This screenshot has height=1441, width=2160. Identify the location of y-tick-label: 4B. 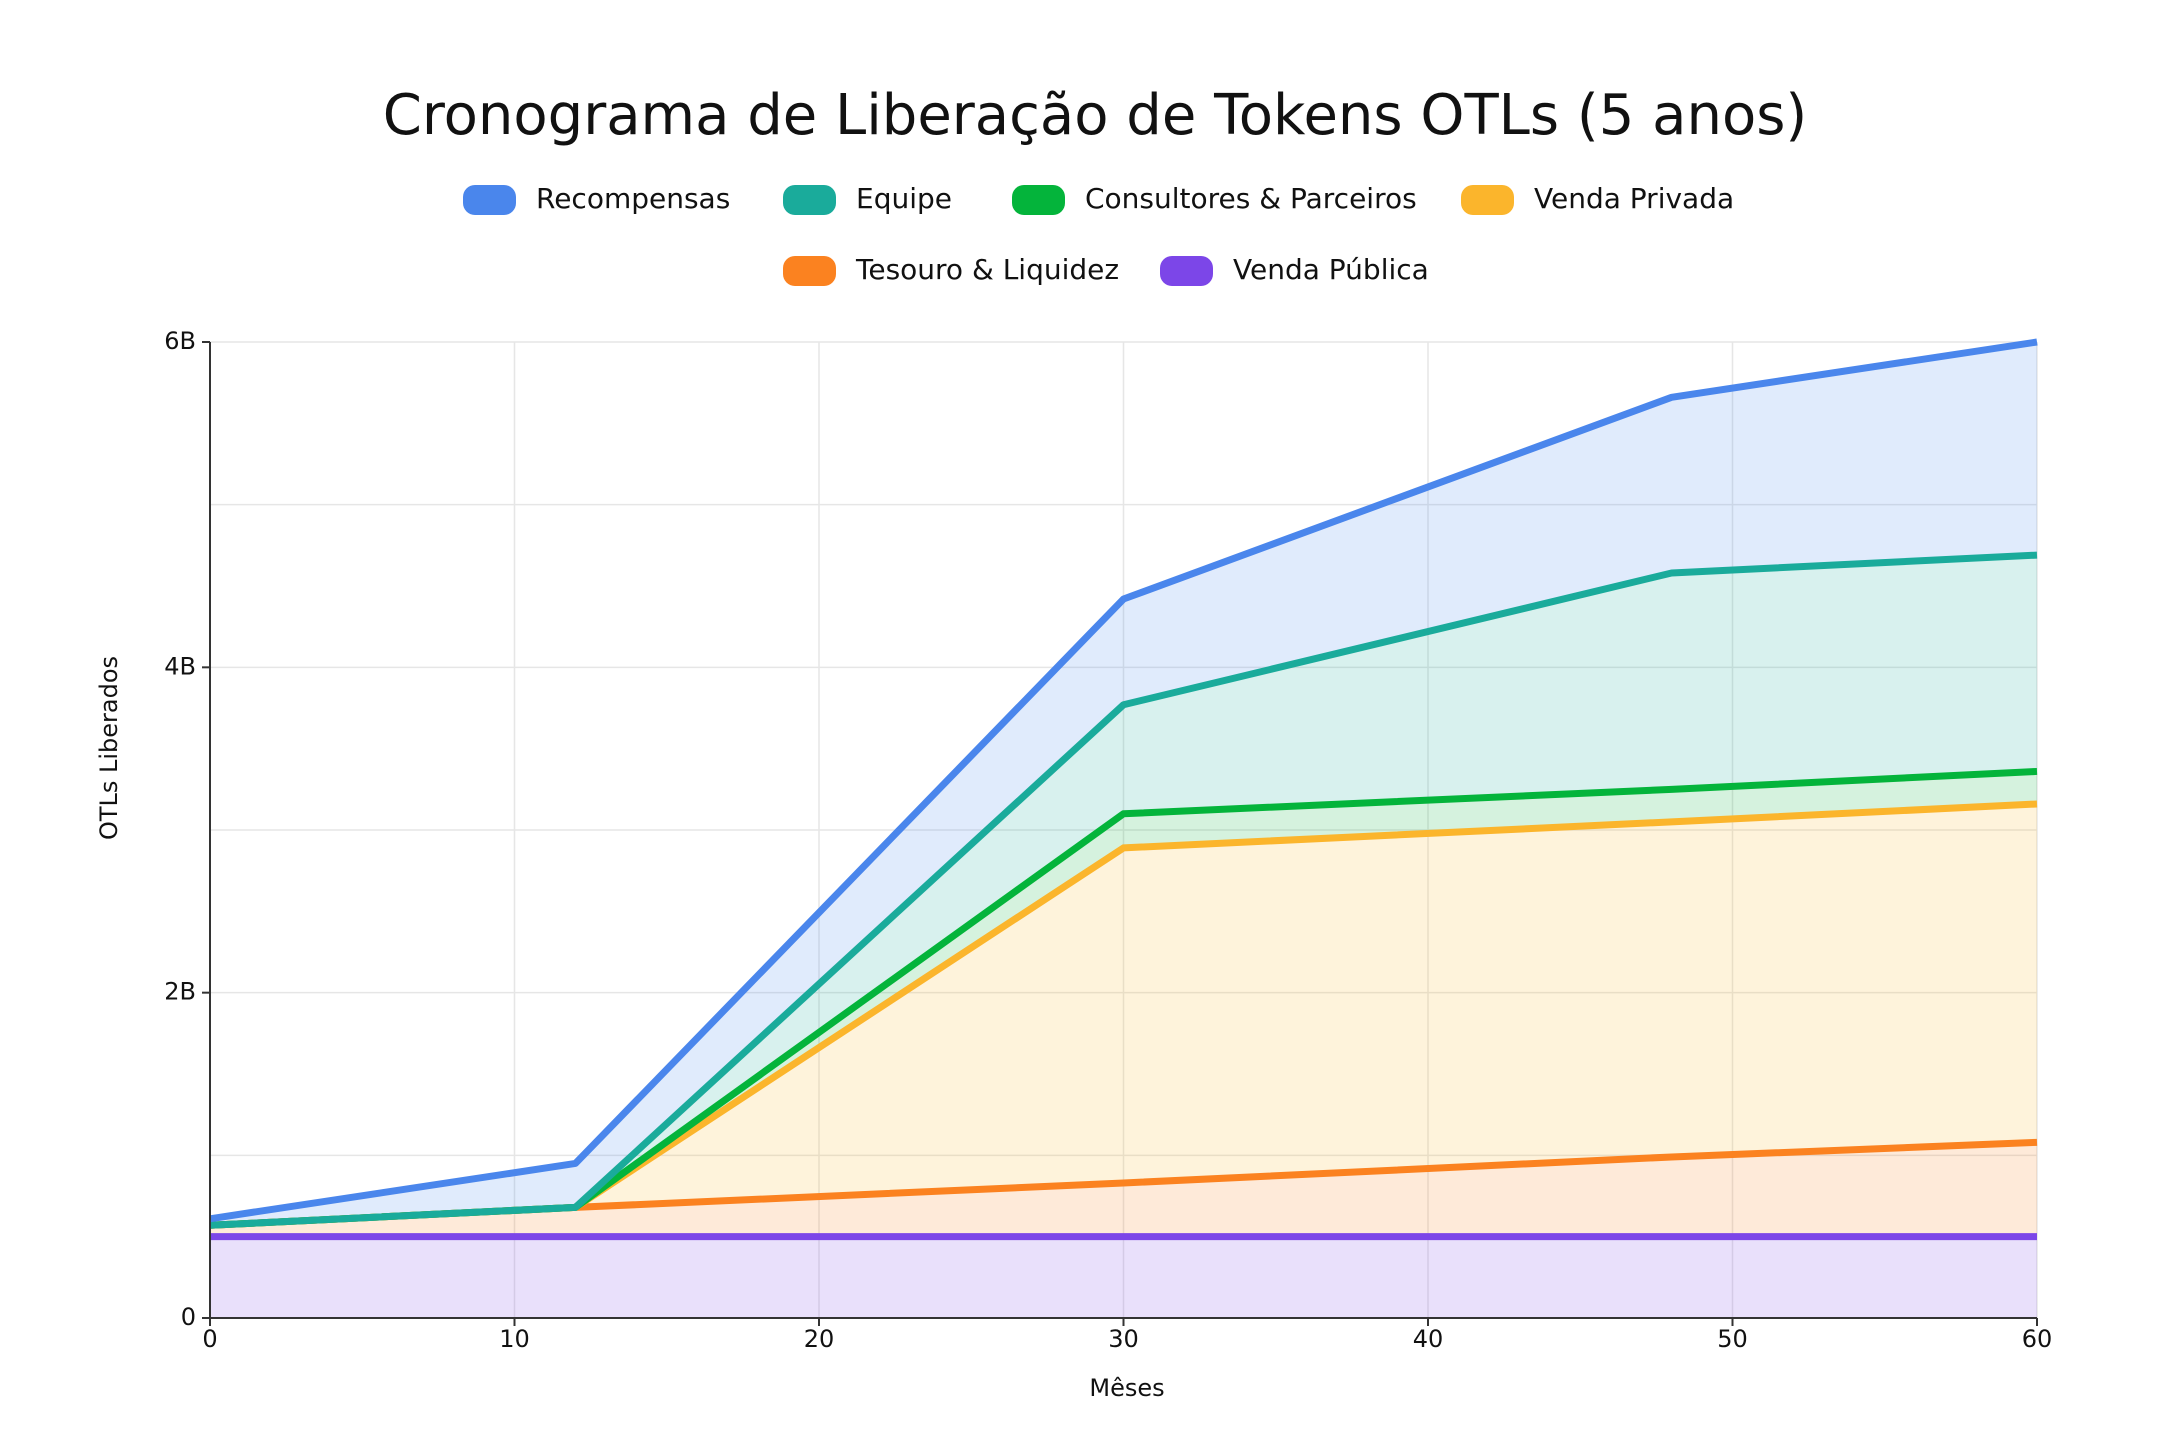
(180, 666).